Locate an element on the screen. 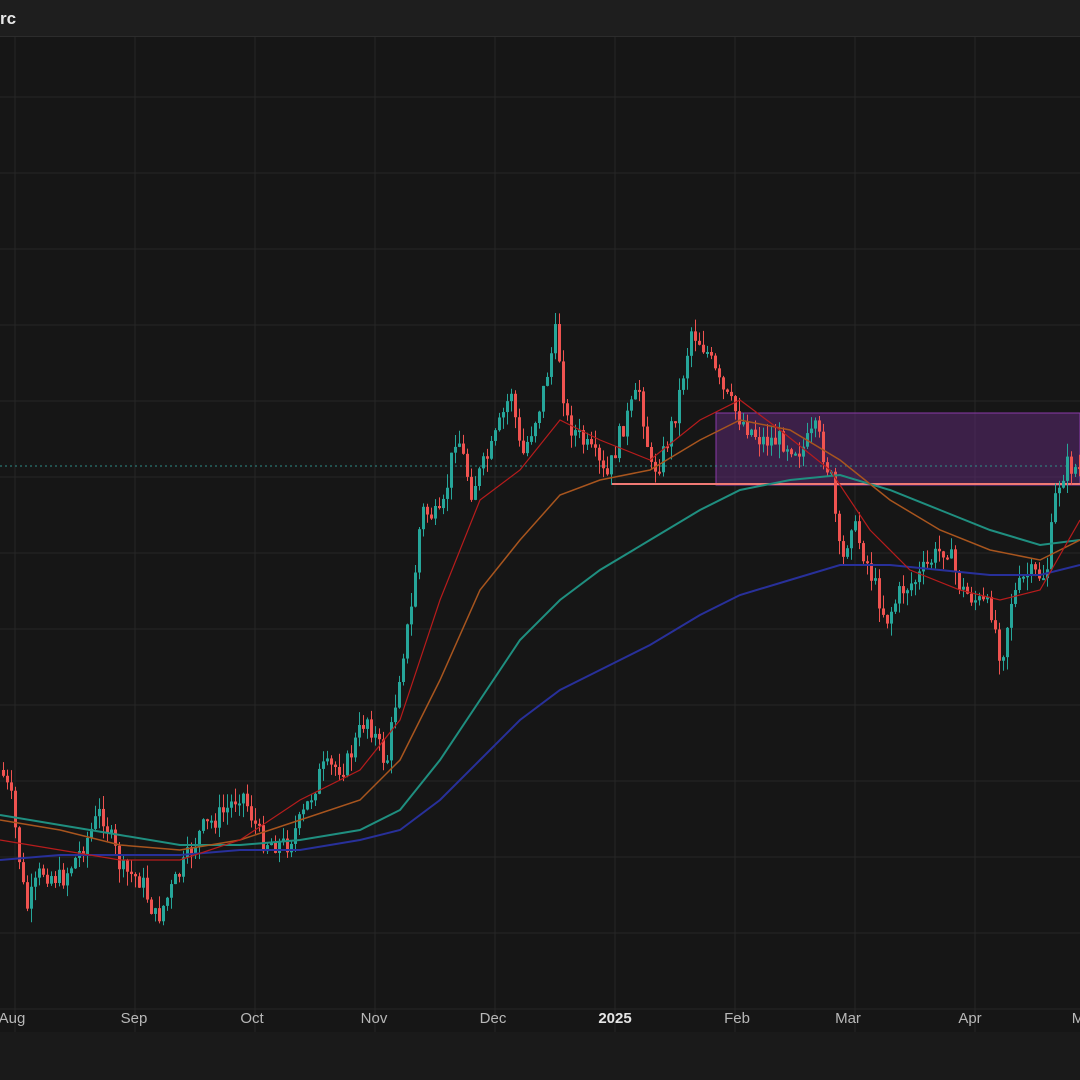 This screenshot has width=1080, height=1080. x-tick-label: M is located at coordinates (1076, 1018).